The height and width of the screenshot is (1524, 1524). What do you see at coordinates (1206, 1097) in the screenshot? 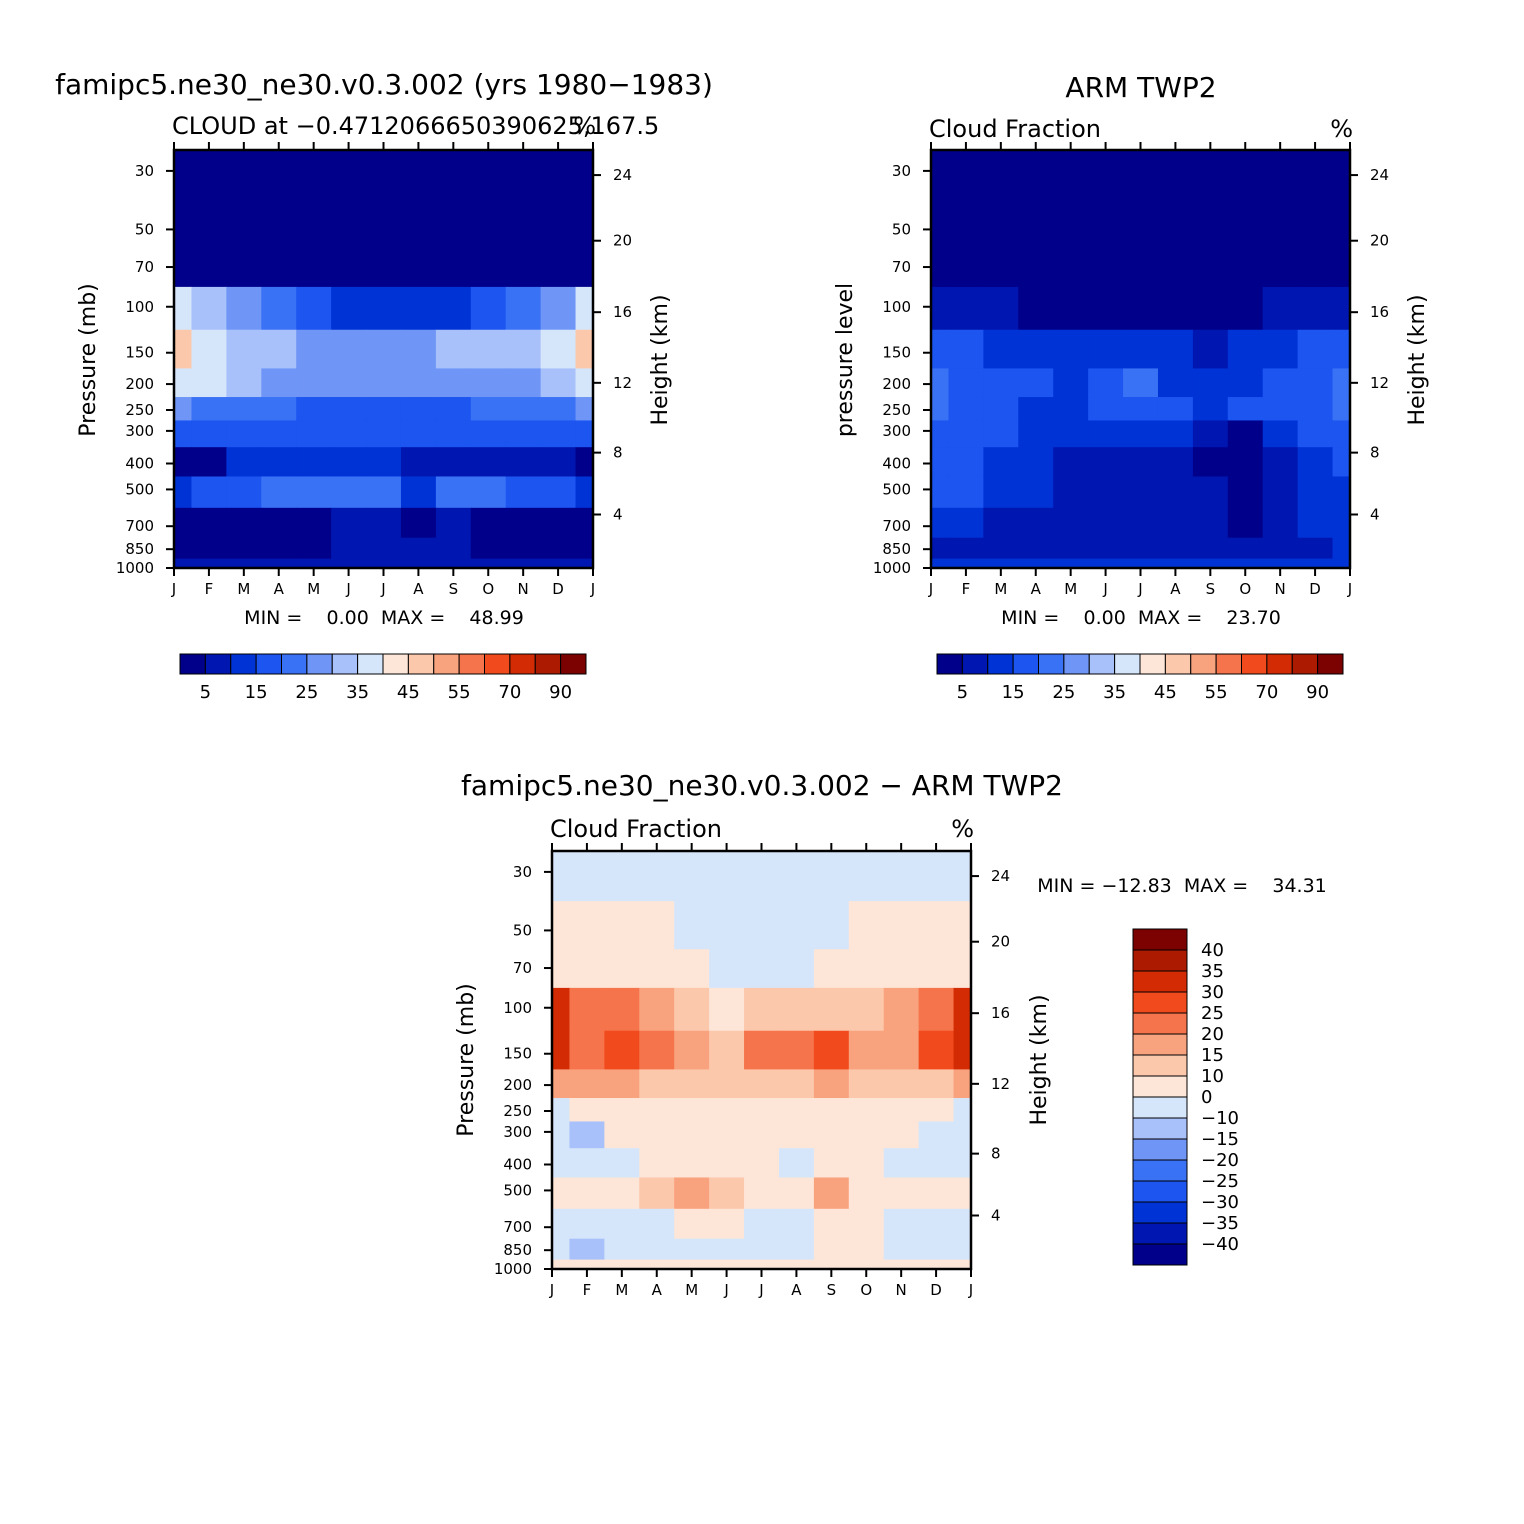
I see `colorbar-label: 0` at bounding box center [1206, 1097].